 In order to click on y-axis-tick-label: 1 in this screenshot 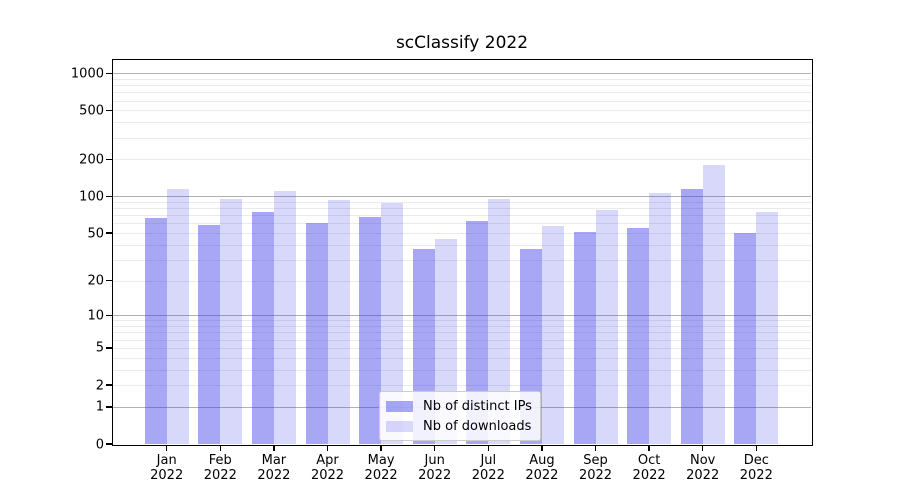, I will do `click(99, 407)`.